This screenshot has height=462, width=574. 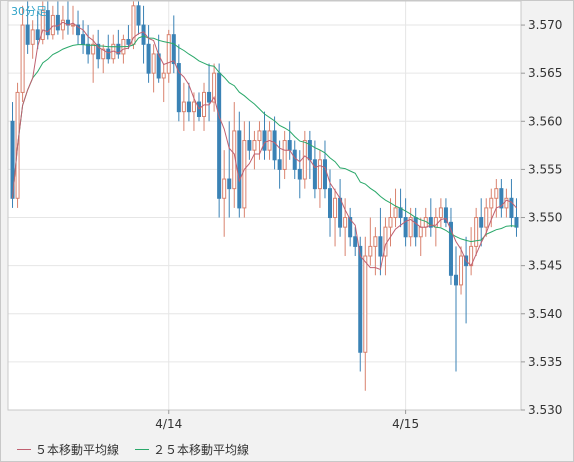 What do you see at coordinates (545, 218) in the screenshot?
I see `y-tick-label: 3.550` at bounding box center [545, 218].